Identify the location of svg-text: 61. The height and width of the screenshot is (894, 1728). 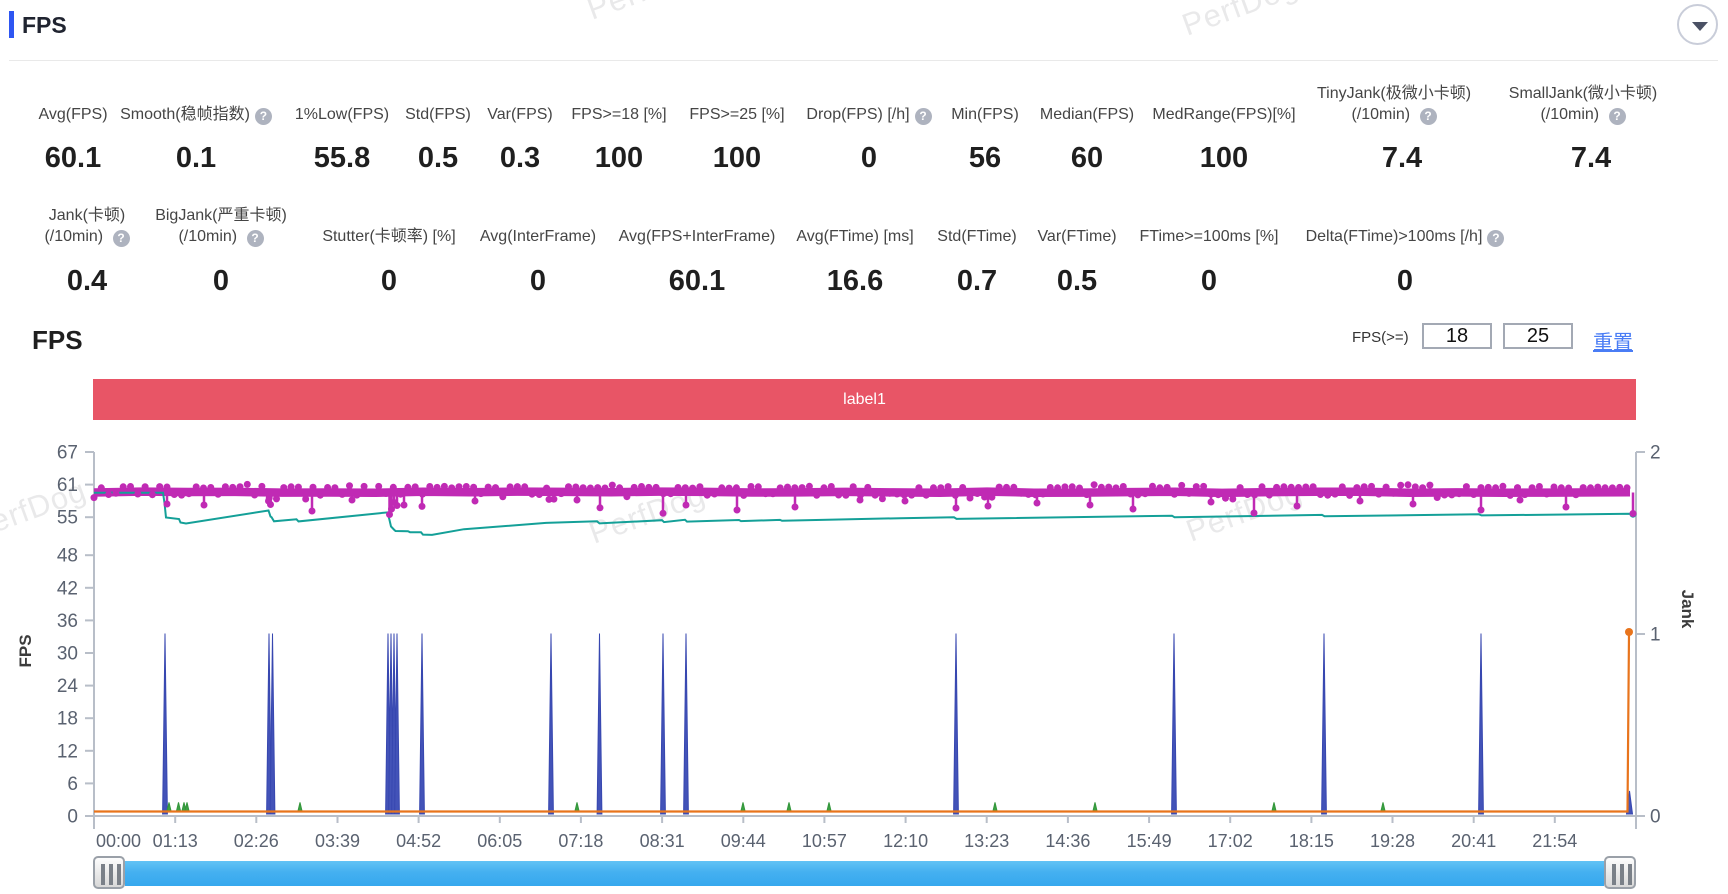
(67, 485).